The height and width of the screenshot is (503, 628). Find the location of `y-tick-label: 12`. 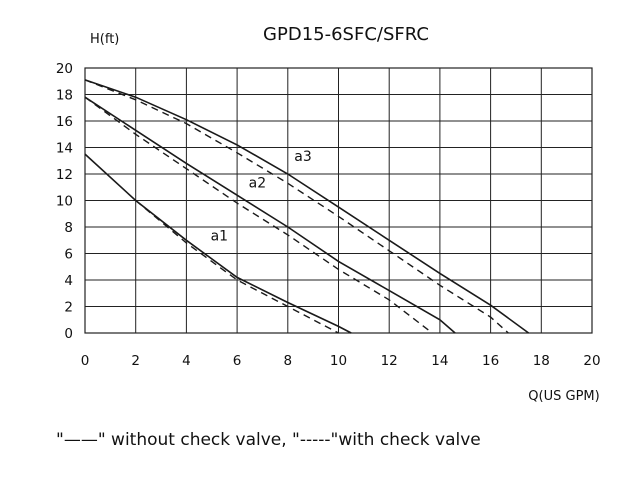

y-tick-label: 12 is located at coordinates (64, 175).